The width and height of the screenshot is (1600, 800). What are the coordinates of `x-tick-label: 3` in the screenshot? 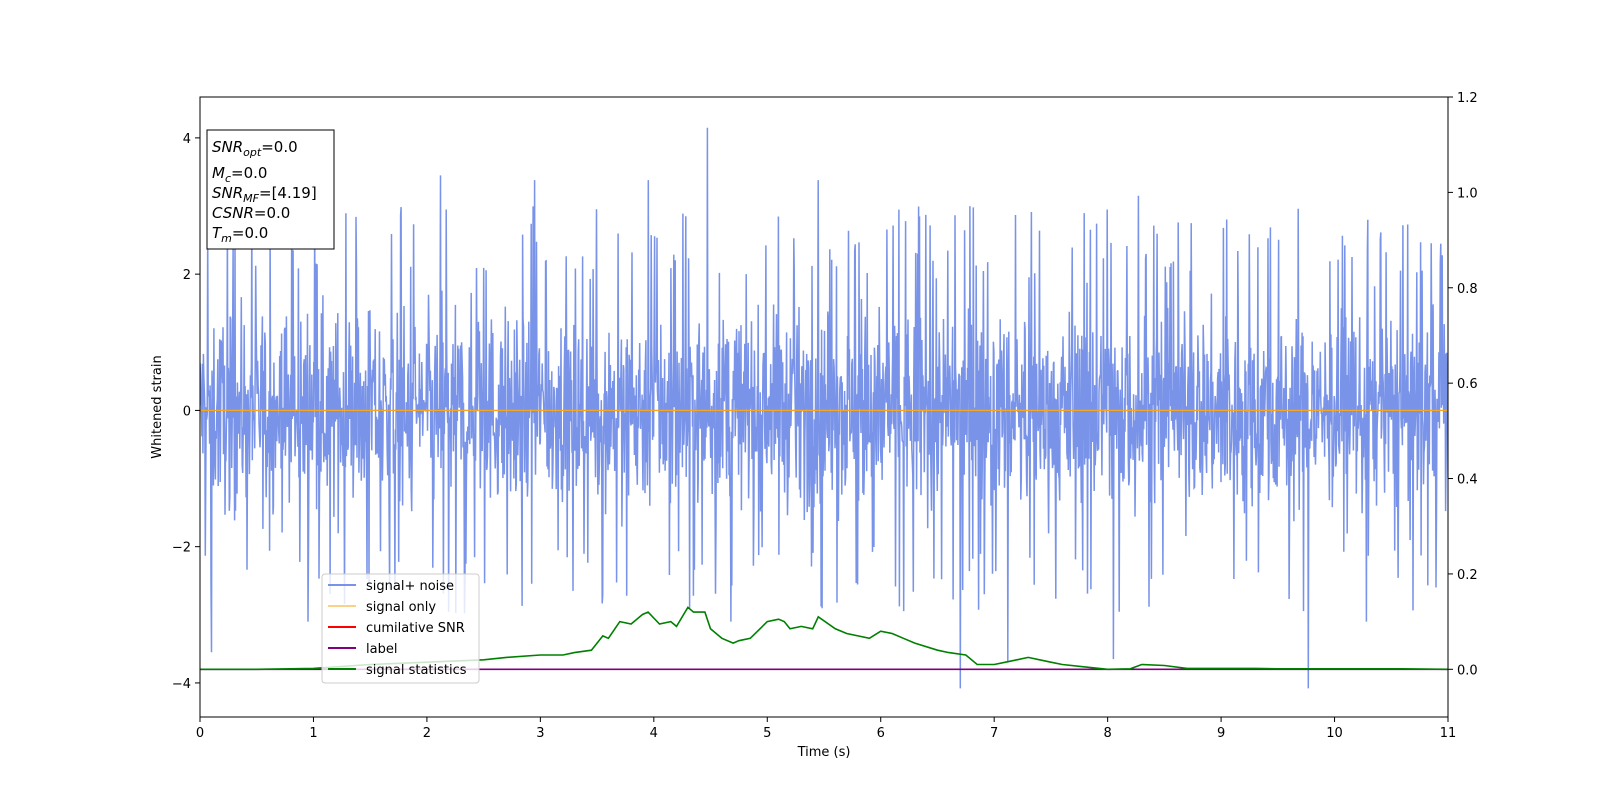 It's located at (540, 733).